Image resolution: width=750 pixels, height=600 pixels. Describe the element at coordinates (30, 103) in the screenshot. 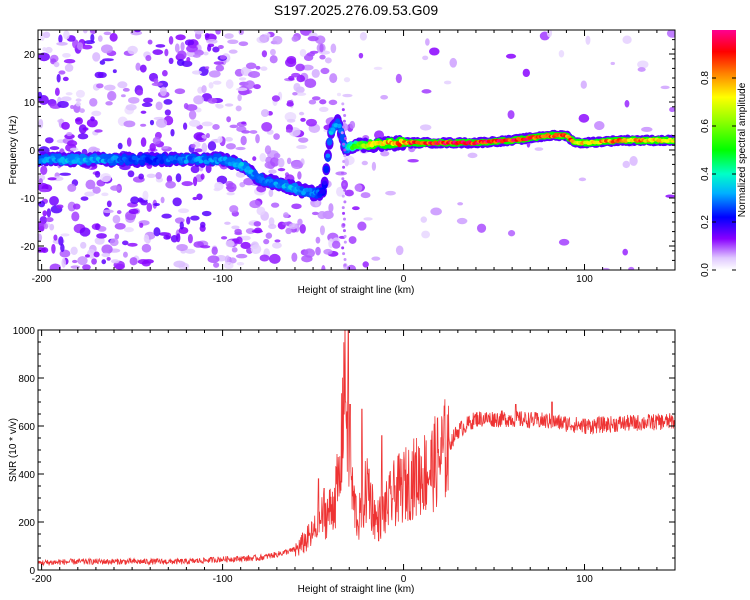

I see `y-tick-label: 10` at that location.